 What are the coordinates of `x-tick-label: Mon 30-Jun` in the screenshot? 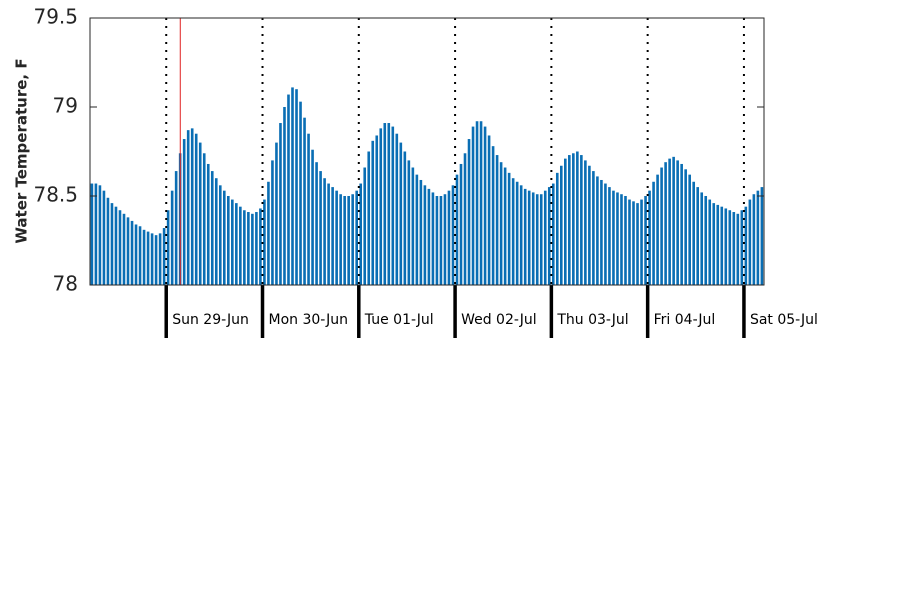 It's located at (309, 320).